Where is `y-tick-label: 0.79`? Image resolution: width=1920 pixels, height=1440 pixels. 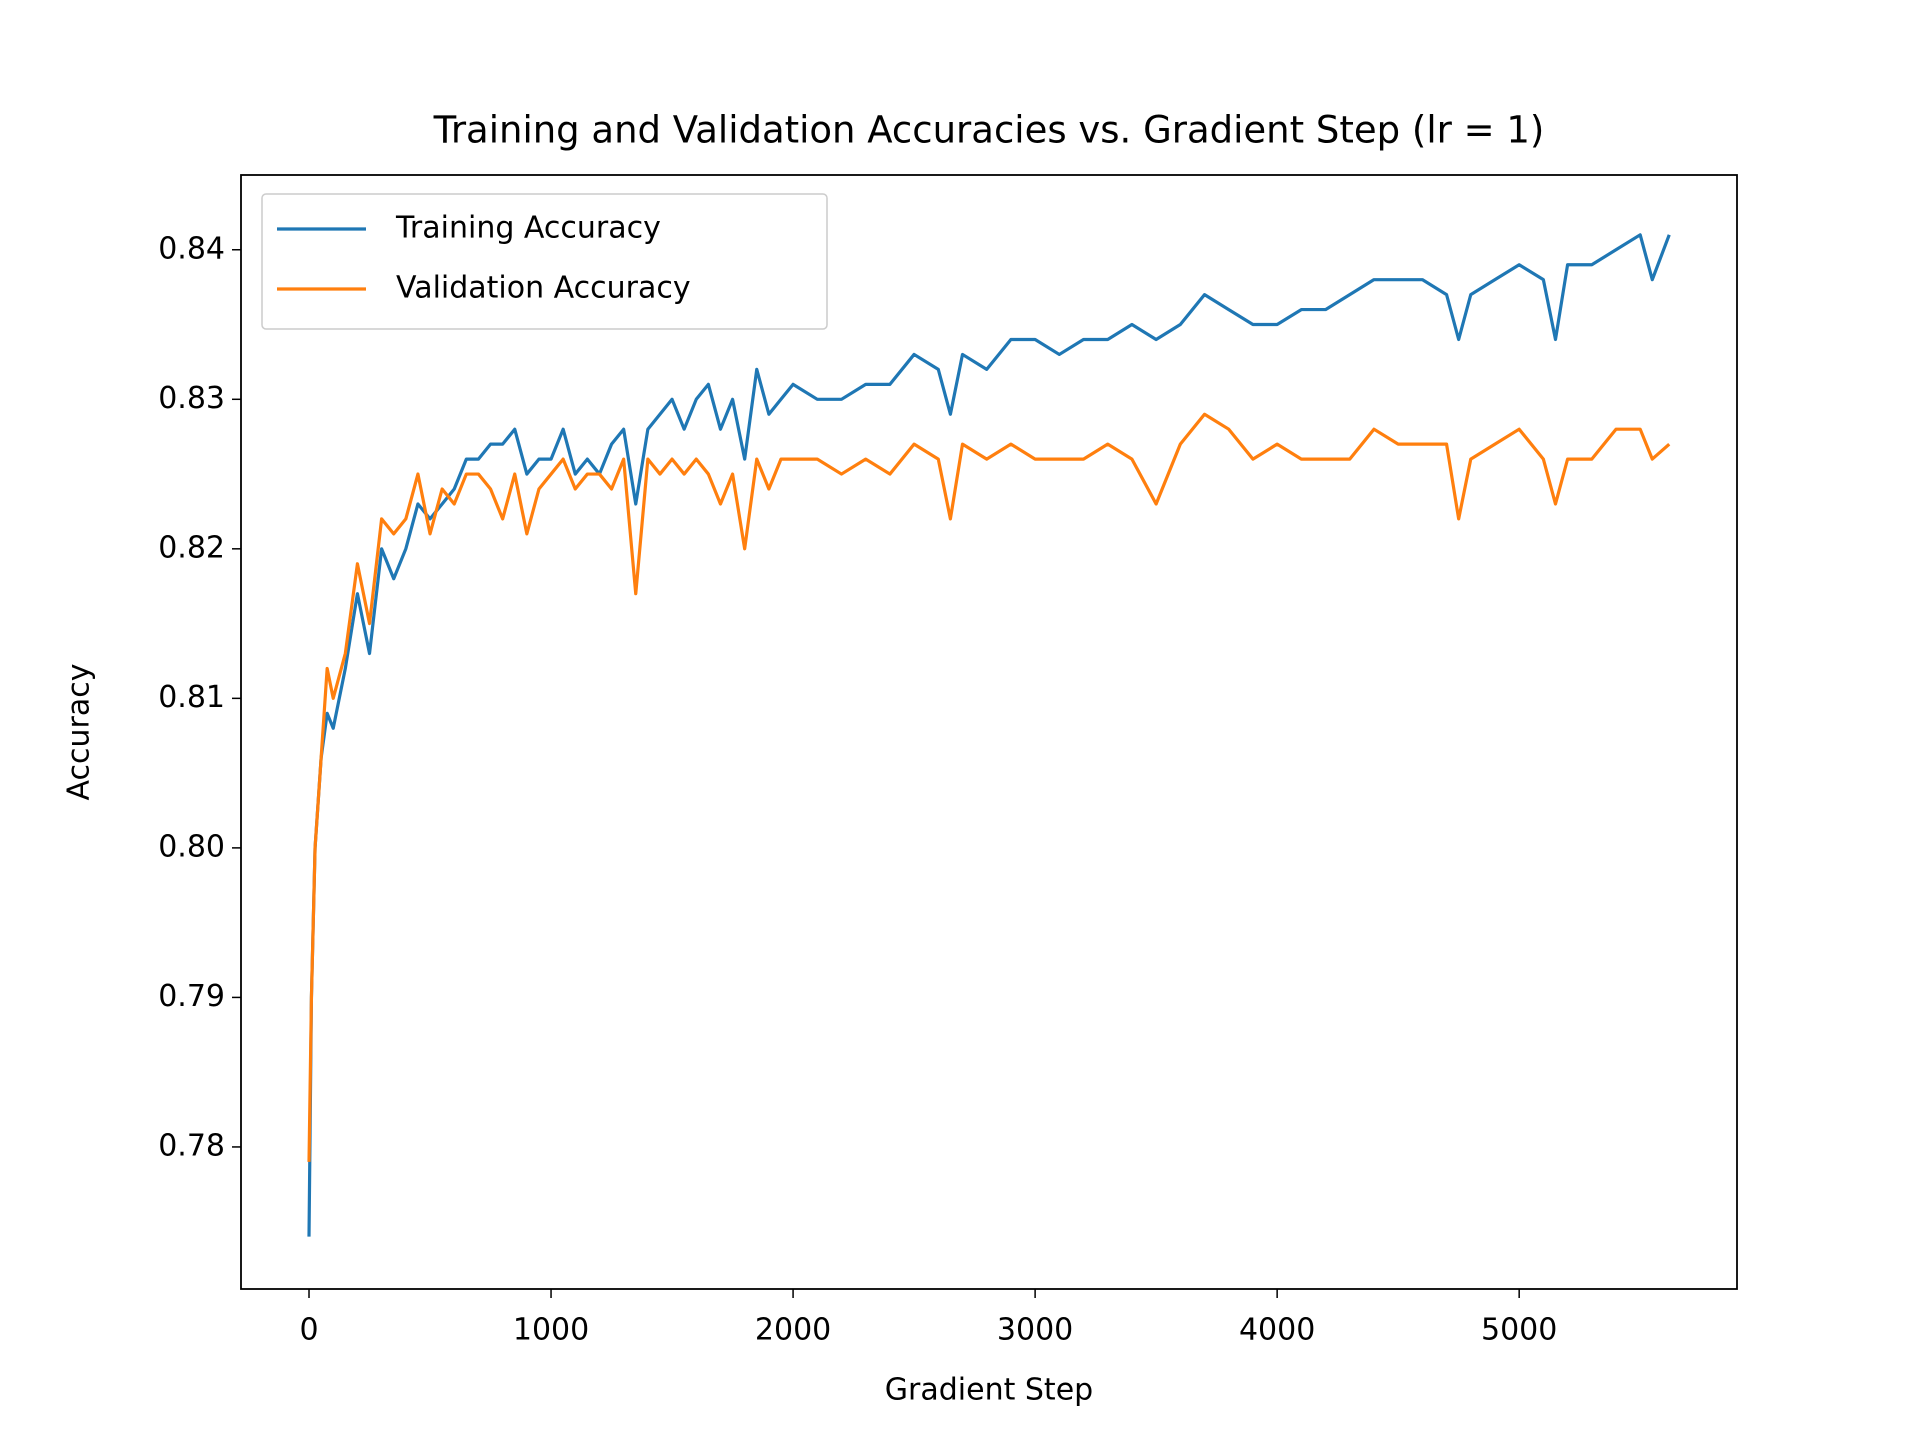 y-tick-label: 0.79 is located at coordinates (191, 996).